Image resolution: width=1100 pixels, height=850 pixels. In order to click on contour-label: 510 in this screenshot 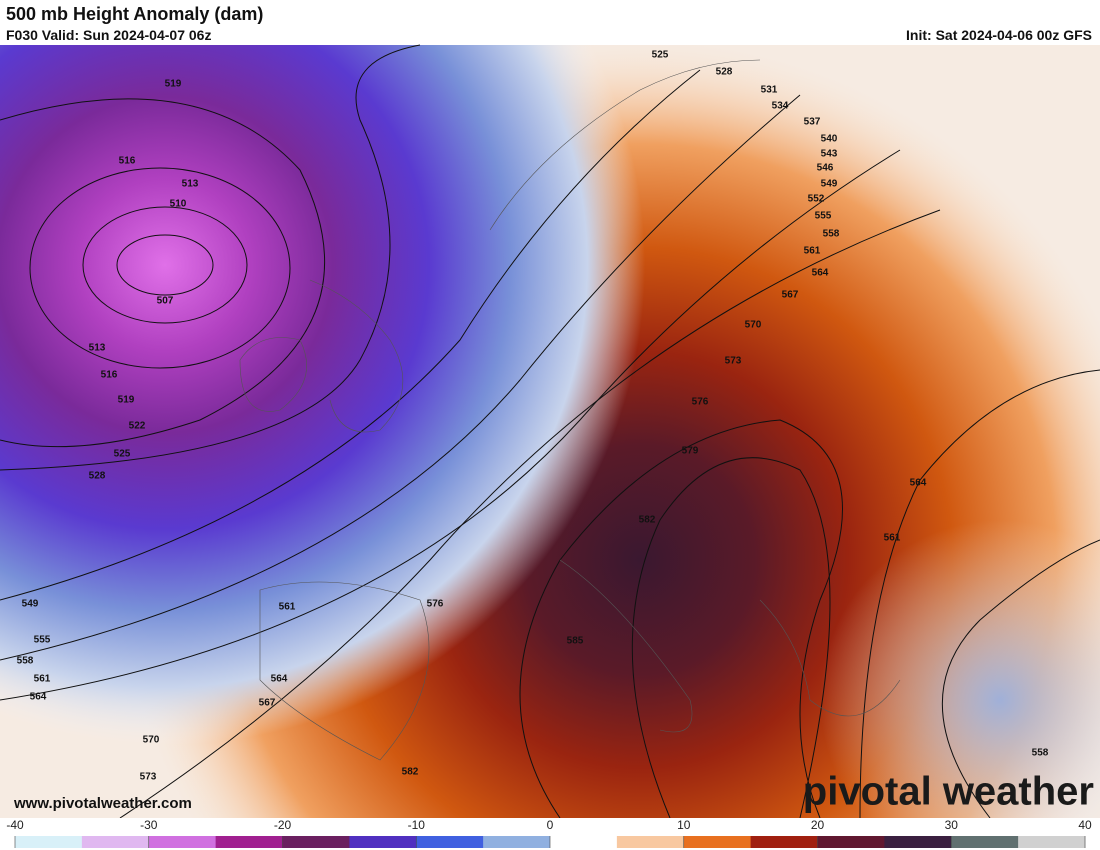, I will do `click(178, 204)`.